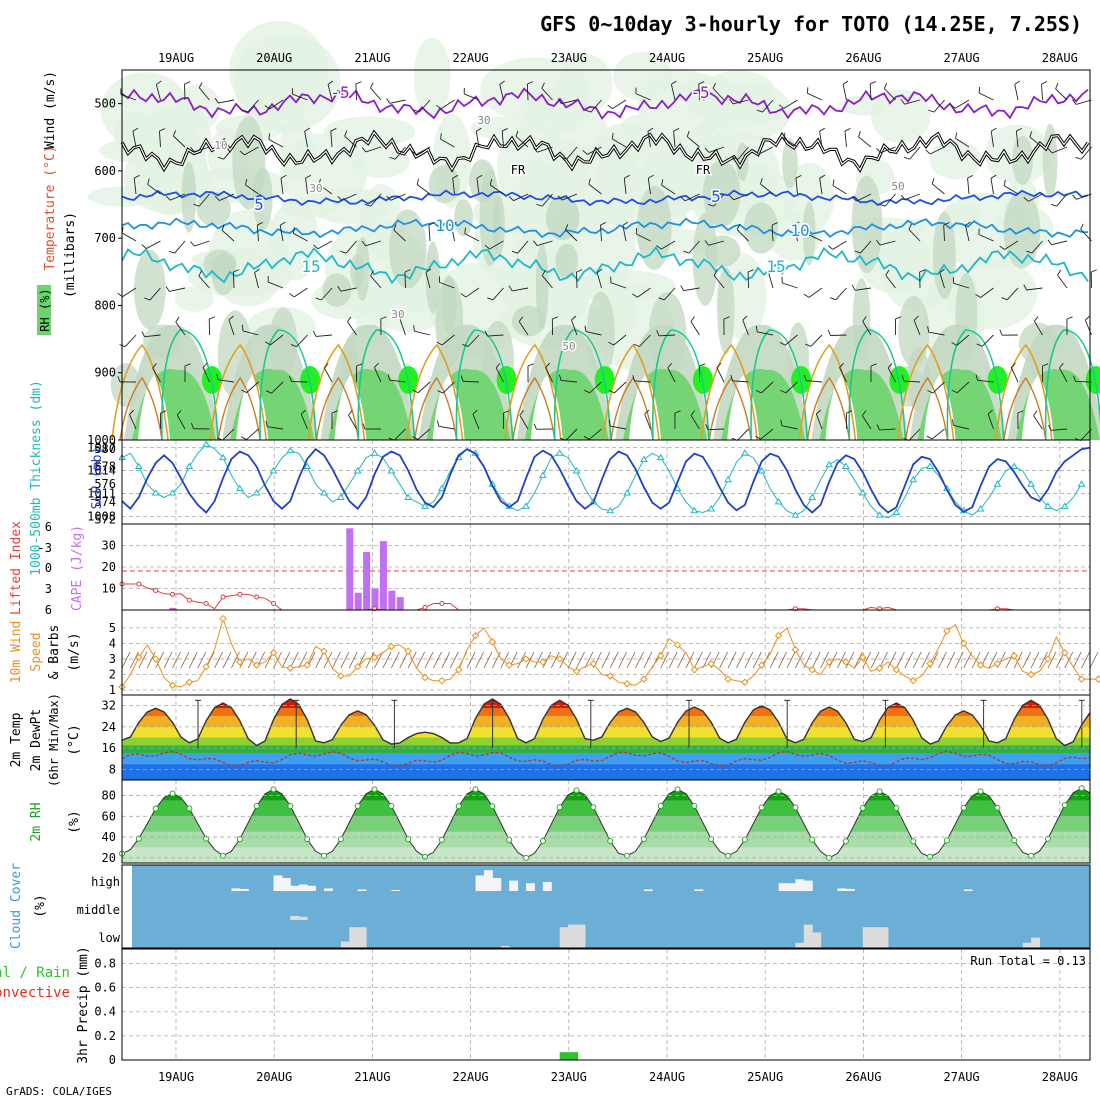 Image resolution: width=1100 pixels, height=1104 pixels. I want to click on cloud-level-high: high, so click(105, 882).